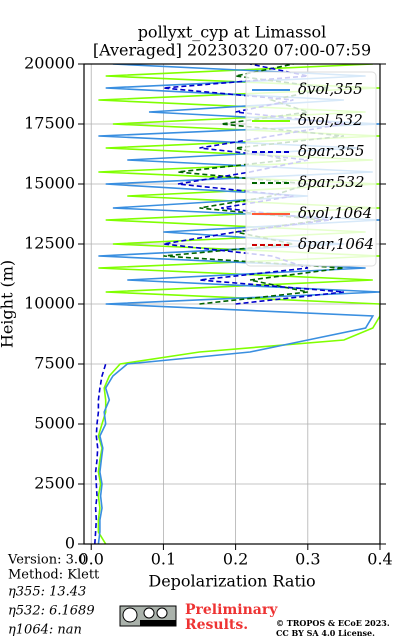  Describe the element at coordinates (45, 630) in the screenshot. I see `annotation: η1064: nan` at that location.